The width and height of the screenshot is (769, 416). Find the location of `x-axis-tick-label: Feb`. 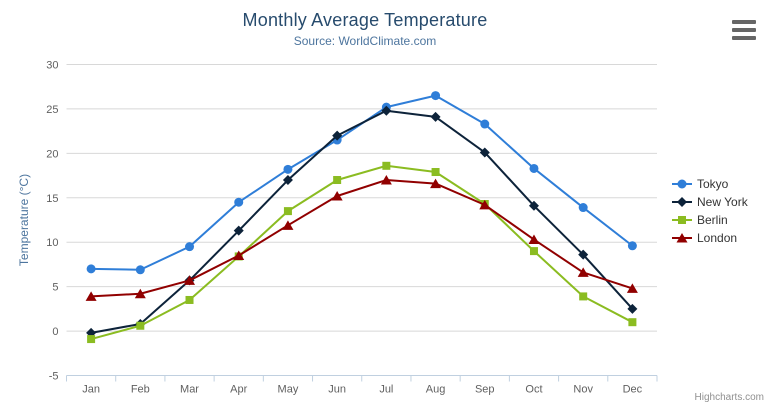

x-axis-tick-label: Feb is located at coordinates (140, 390).